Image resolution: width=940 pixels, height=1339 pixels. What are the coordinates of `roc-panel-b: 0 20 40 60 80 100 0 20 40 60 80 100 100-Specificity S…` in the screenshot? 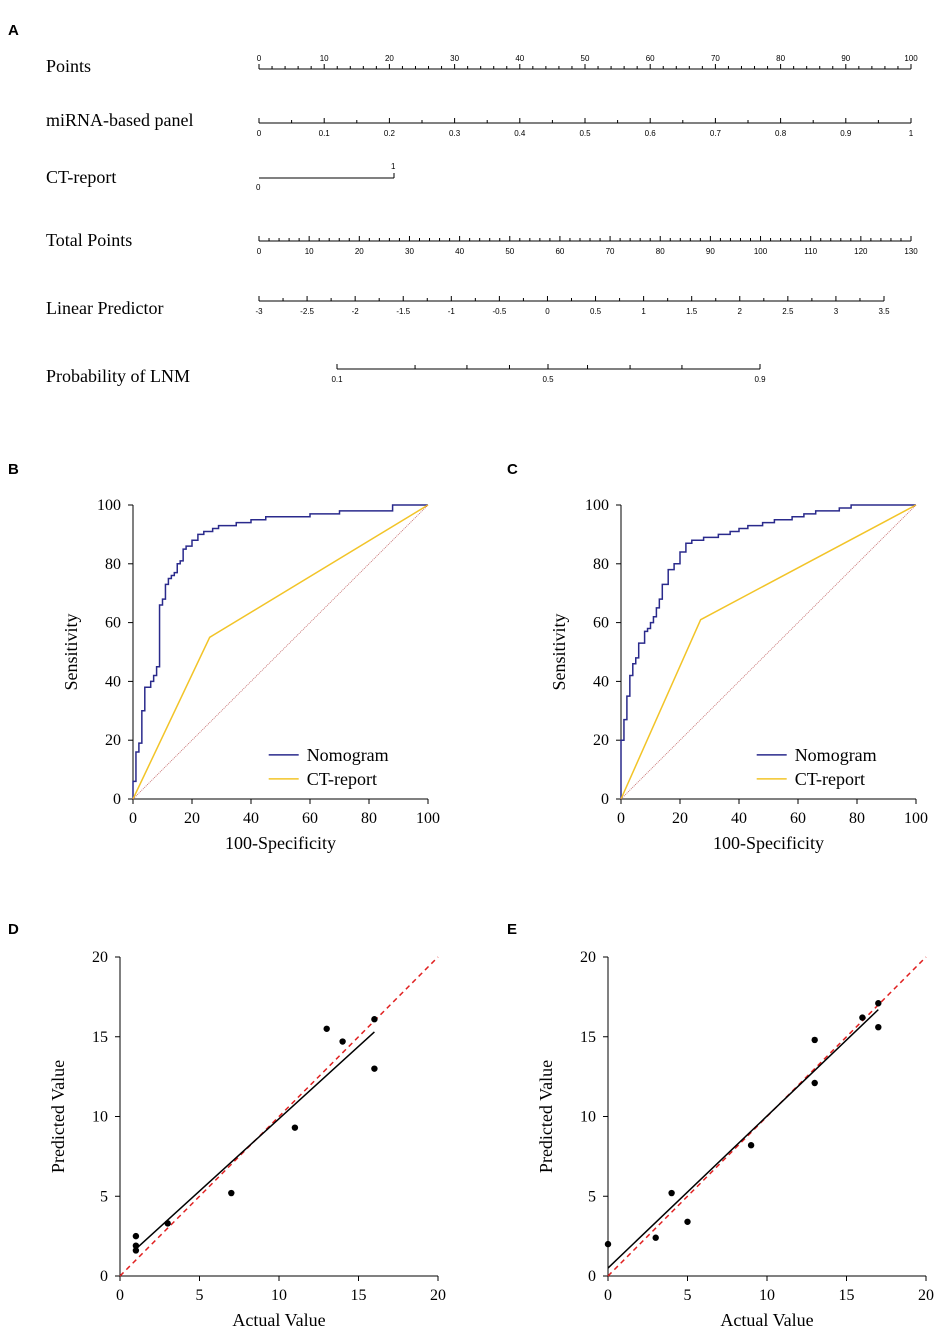 It's located at (250, 675).